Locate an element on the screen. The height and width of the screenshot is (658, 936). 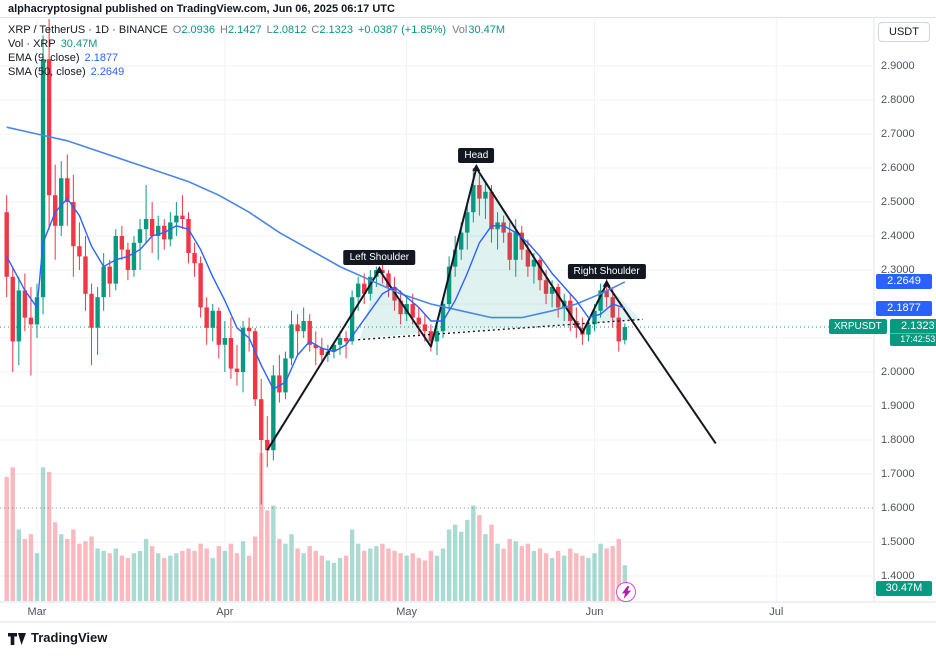
ohlc-letter: O is located at coordinates (177, 30).